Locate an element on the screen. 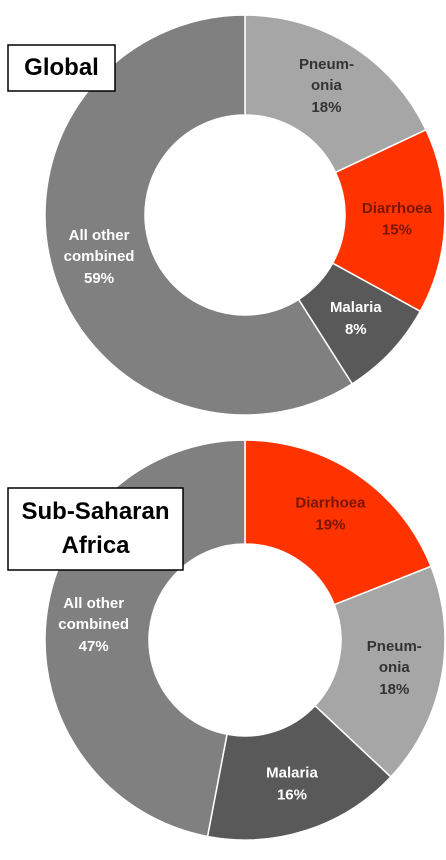 This screenshot has height=860, width=446. chart-title: Global is located at coordinates (61, 67).